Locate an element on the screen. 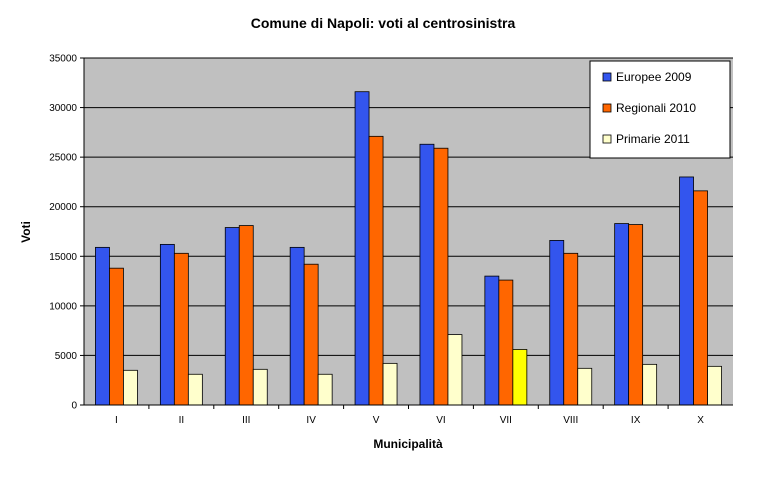 The image size is (767, 478). x-tick-label: IV is located at coordinates (311, 420).